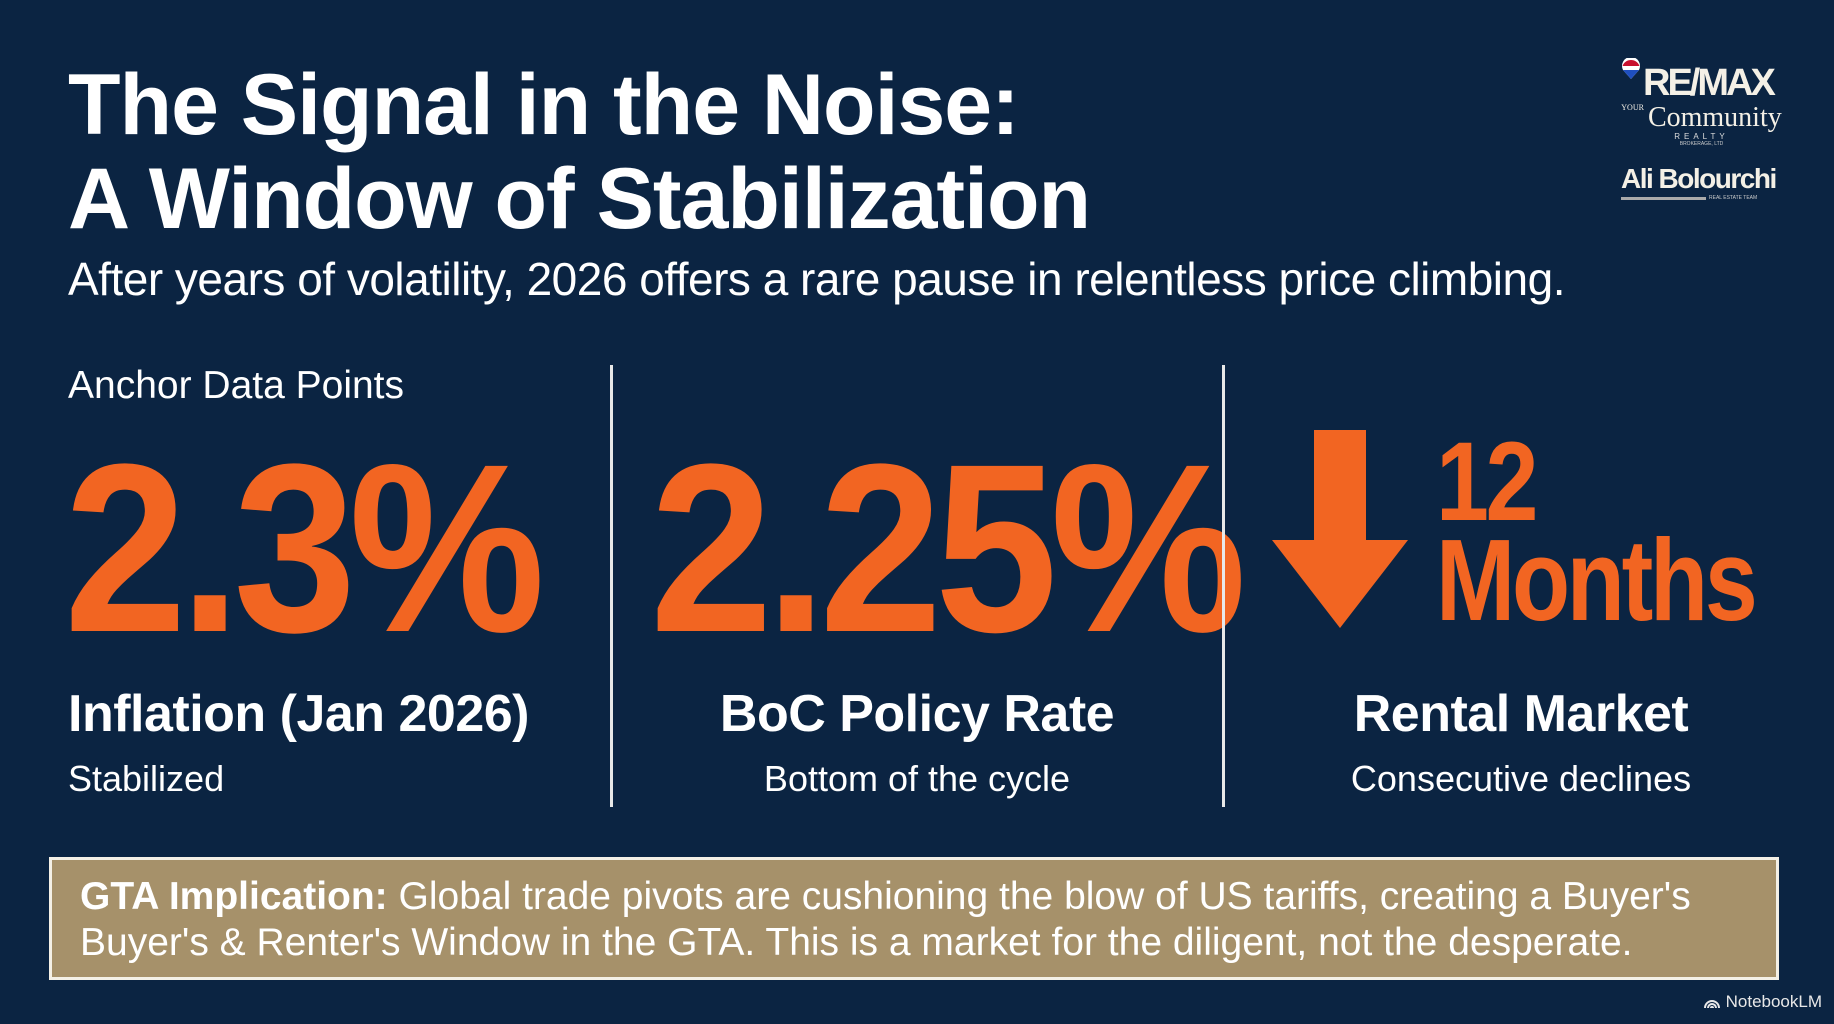 The width and height of the screenshot is (1834, 1024). I want to click on policy-rate-label: BoC Policy Rate, so click(917, 714).